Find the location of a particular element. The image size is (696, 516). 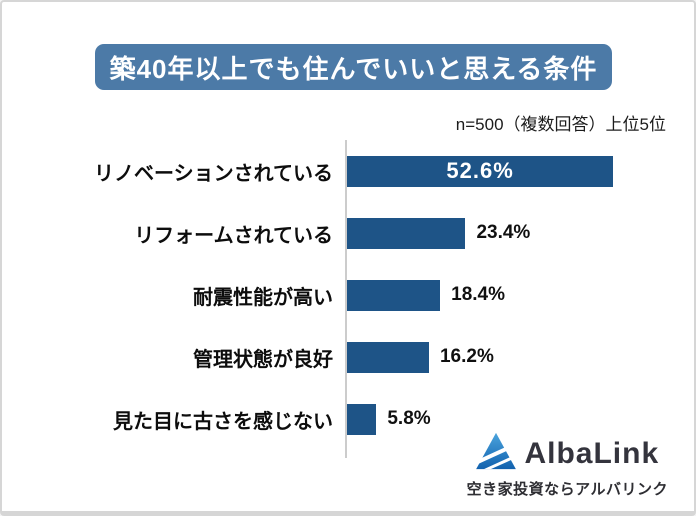

bar: 52.6% is located at coordinates (480, 171).